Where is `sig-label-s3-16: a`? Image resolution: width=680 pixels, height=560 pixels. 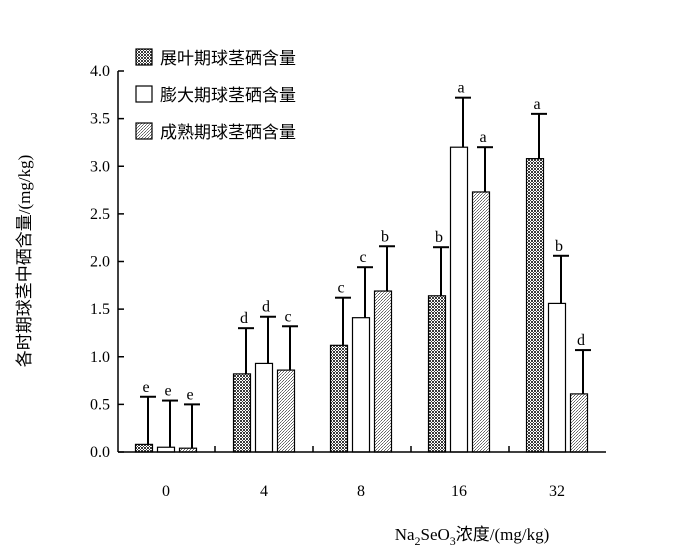 sig-label-s3-16: a is located at coordinates (482, 137).